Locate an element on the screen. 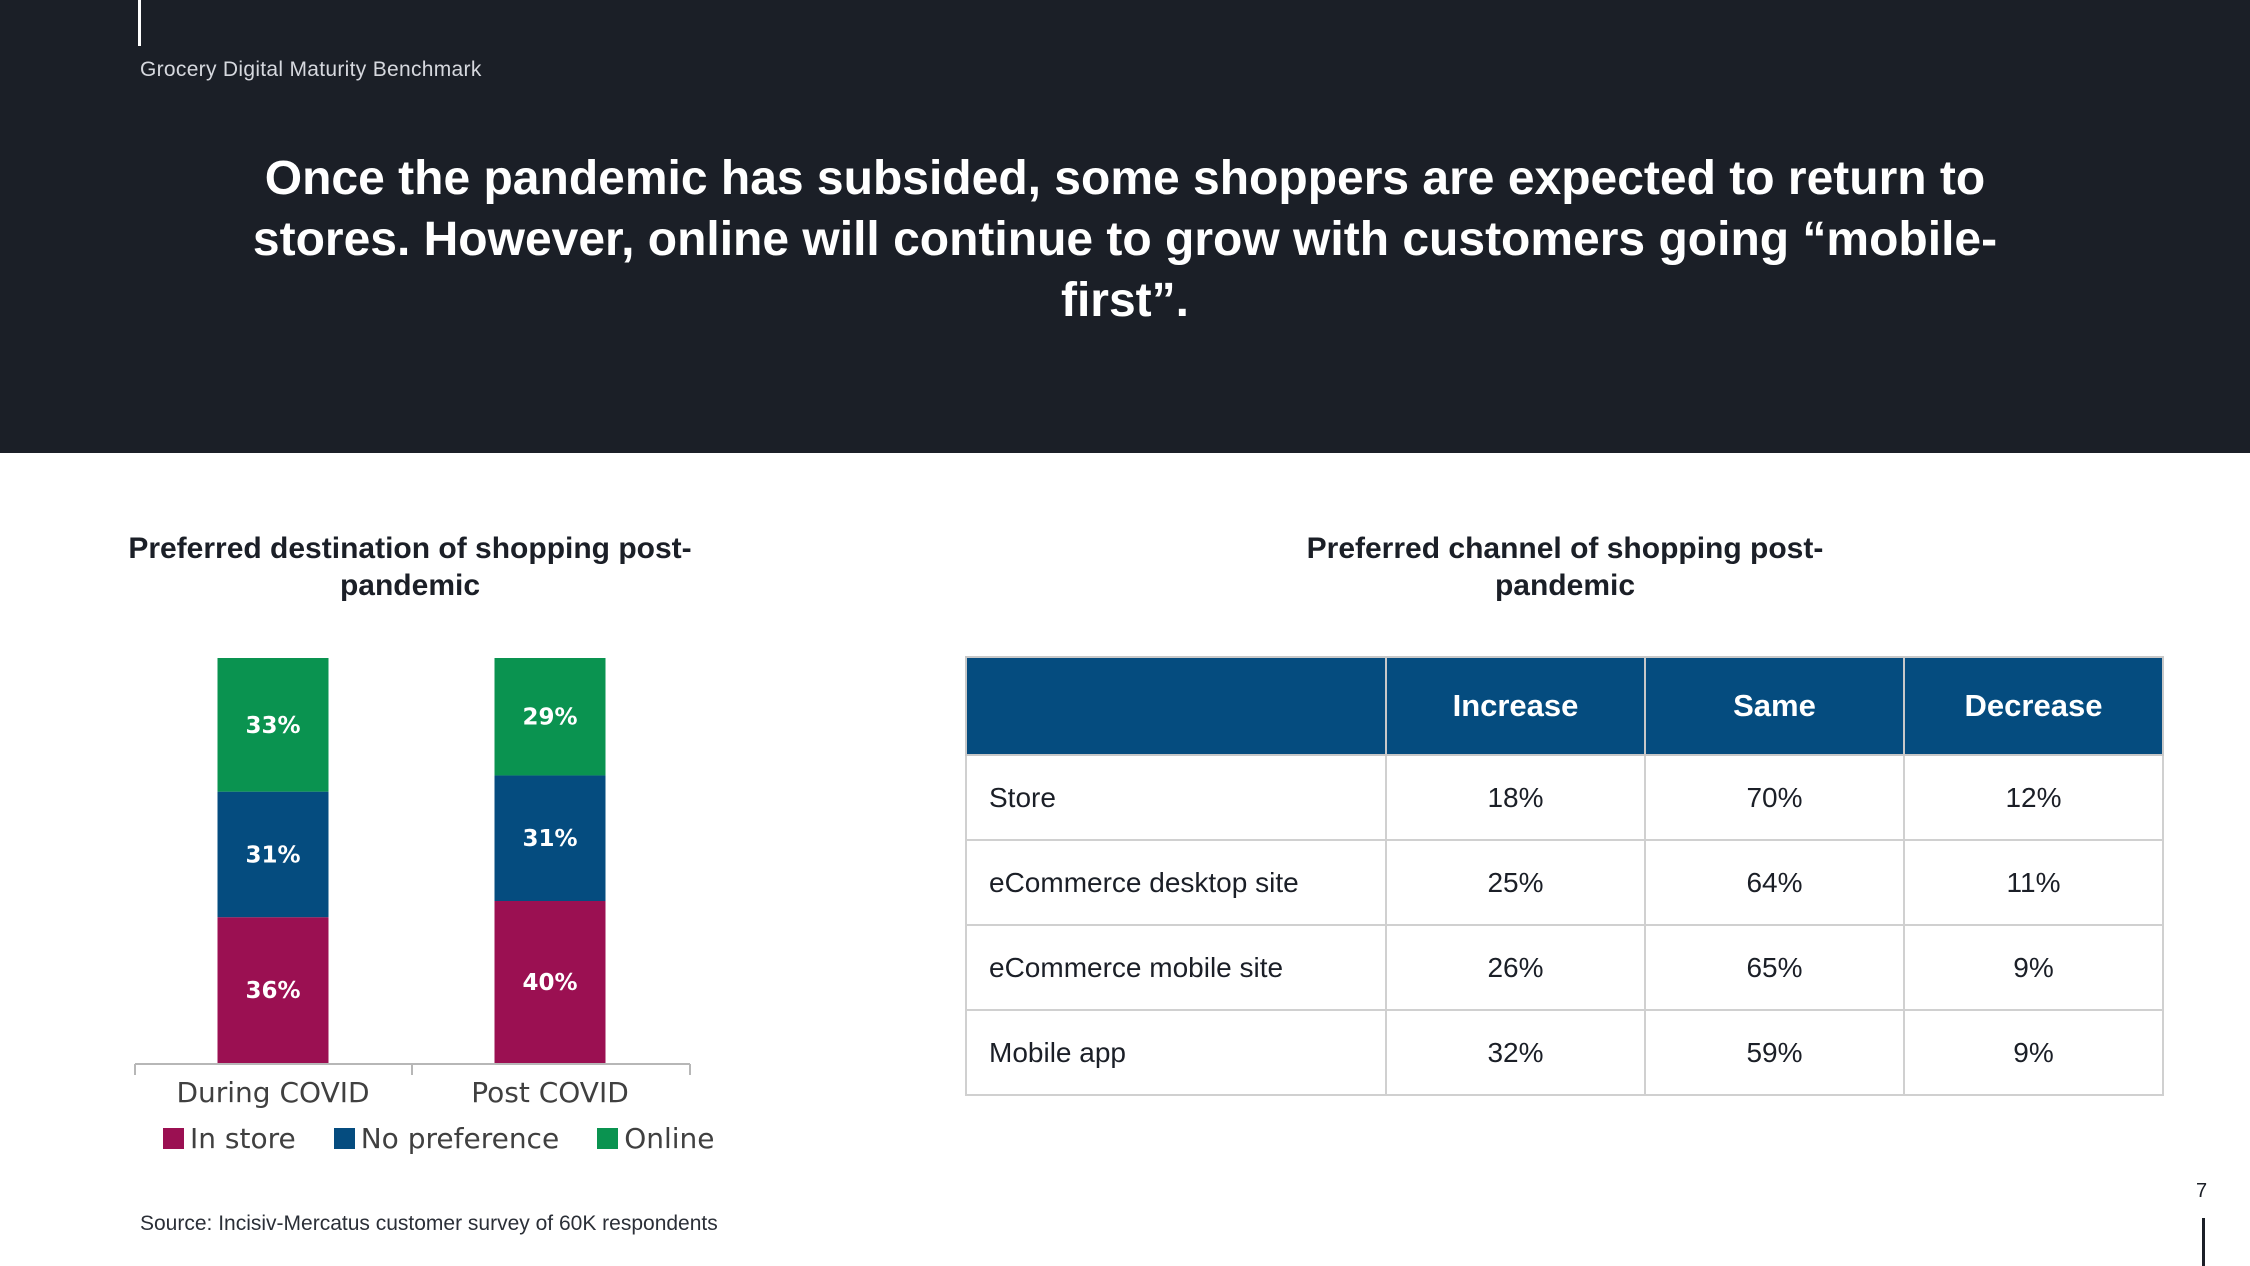 This screenshot has width=2250, height=1266. header-accent-rule is located at coordinates (139, 23).